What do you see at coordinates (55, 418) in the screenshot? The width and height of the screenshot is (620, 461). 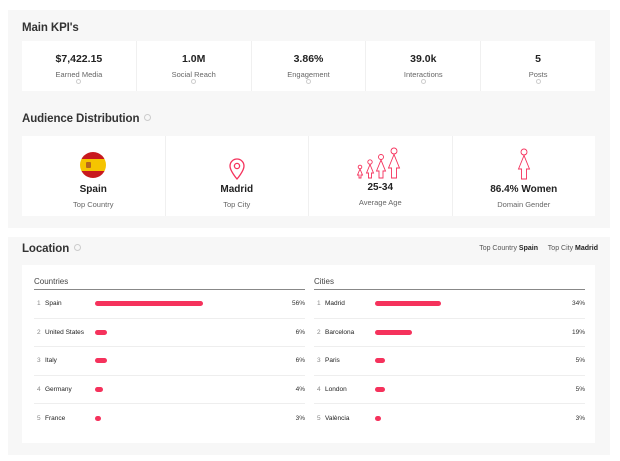 I see `item-name: France` at bounding box center [55, 418].